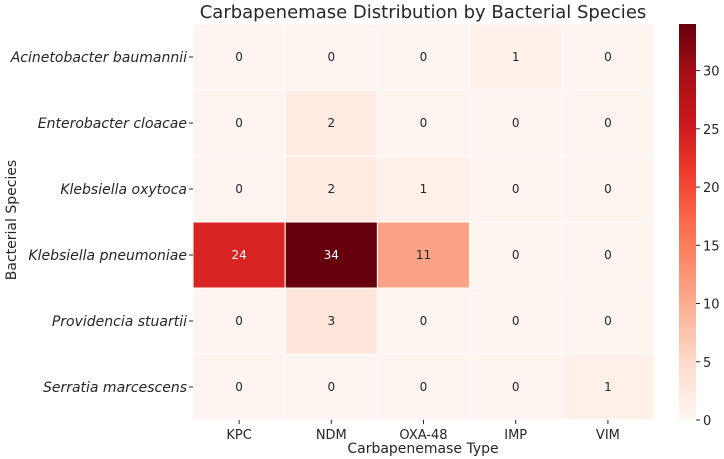 Image resolution: width=724 pixels, height=459 pixels. What do you see at coordinates (711, 130) in the screenshot?
I see `colorbar-tick-label: 25` at bounding box center [711, 130].